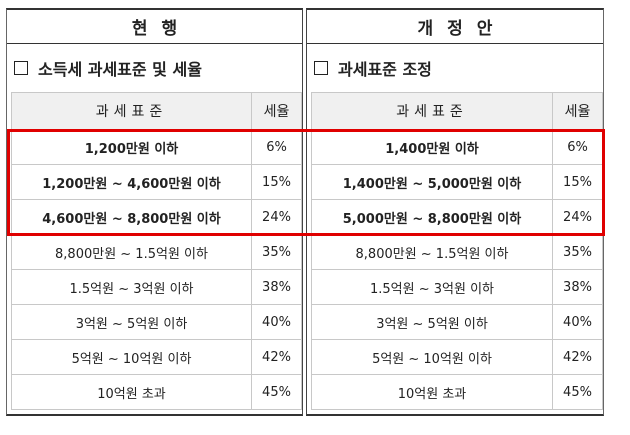 The height and width of the screenshot is (435, 630). Describe the element at coordinates (154, 27) in the screenshot. I see `current-heading: 현행` at that location.